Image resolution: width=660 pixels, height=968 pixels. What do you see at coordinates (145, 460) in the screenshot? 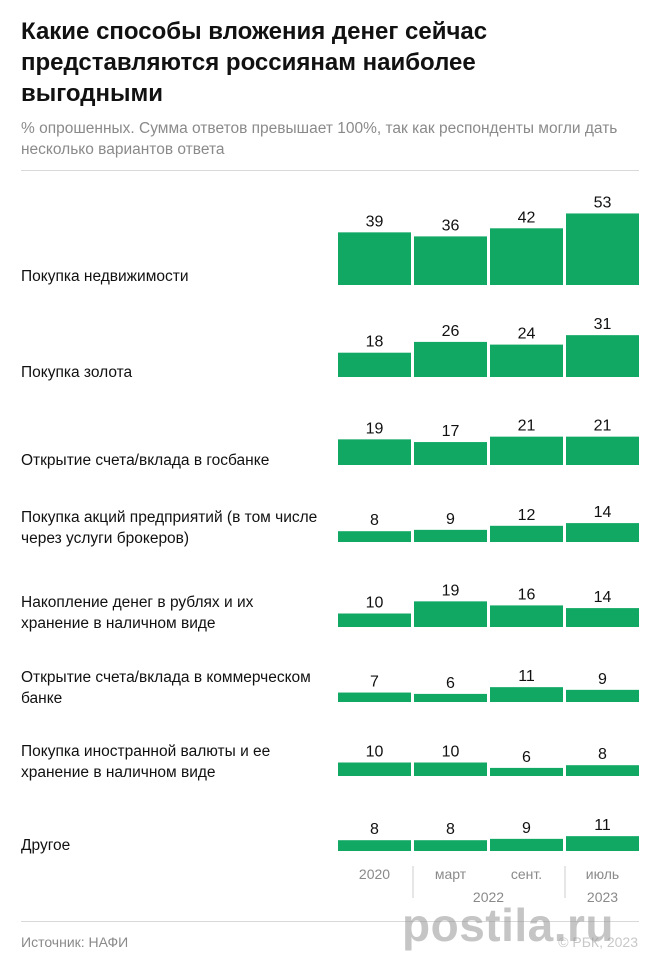
I see `category-label: Открытие счета/вклада в госбанке` at bounding box center [145, 460].